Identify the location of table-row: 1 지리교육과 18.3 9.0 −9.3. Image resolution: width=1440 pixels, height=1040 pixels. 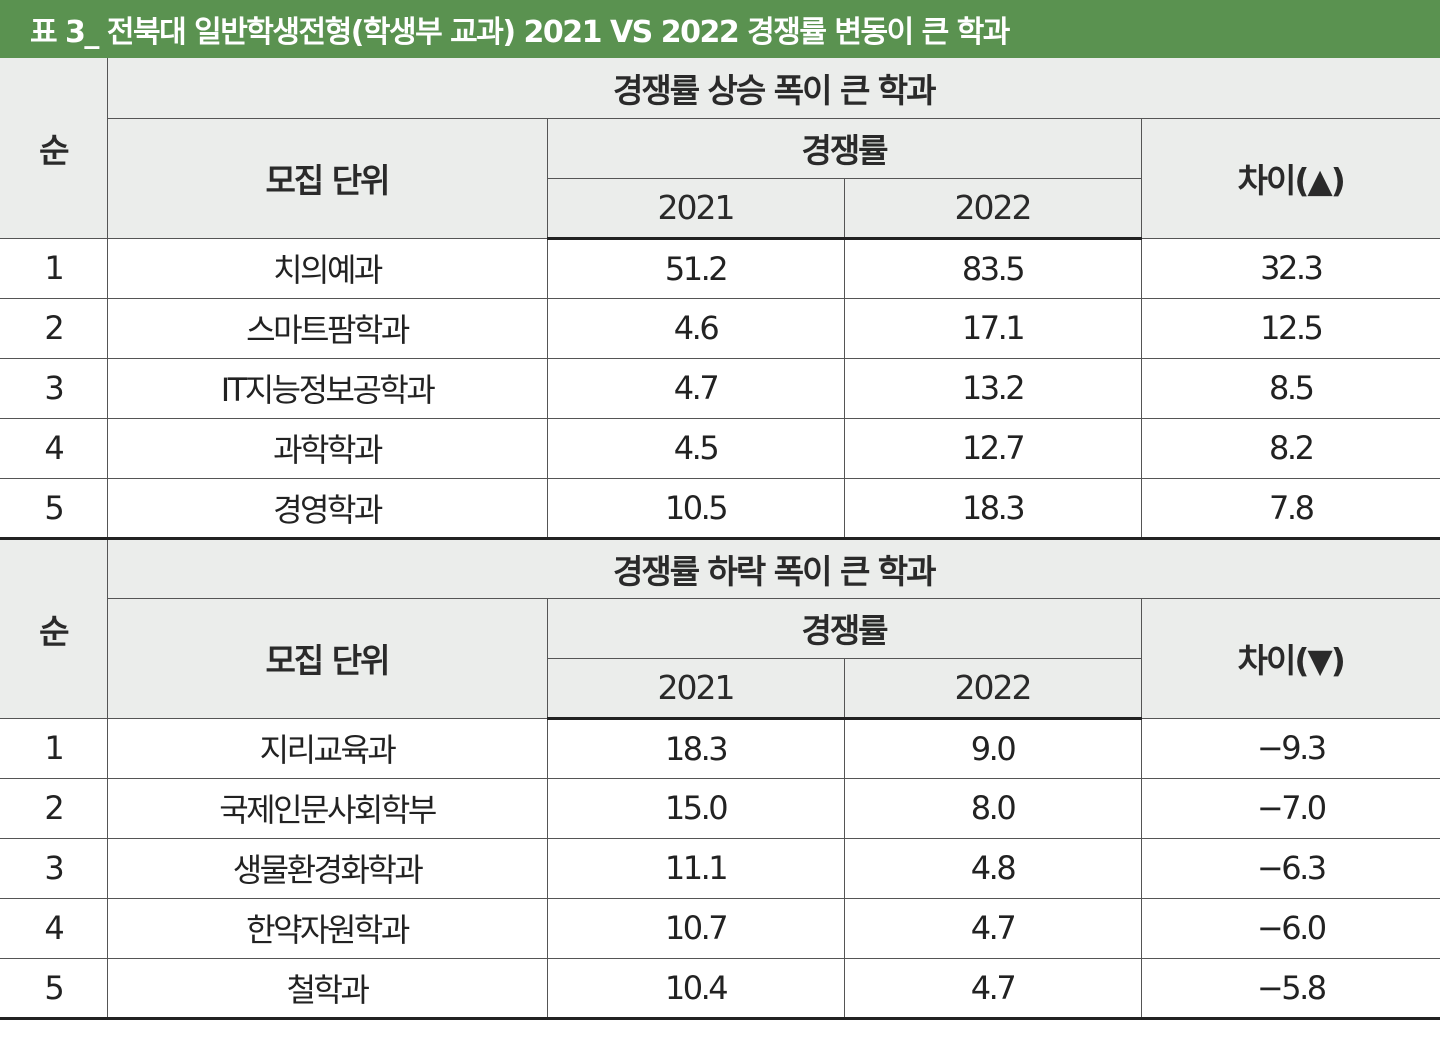
(720, 748).